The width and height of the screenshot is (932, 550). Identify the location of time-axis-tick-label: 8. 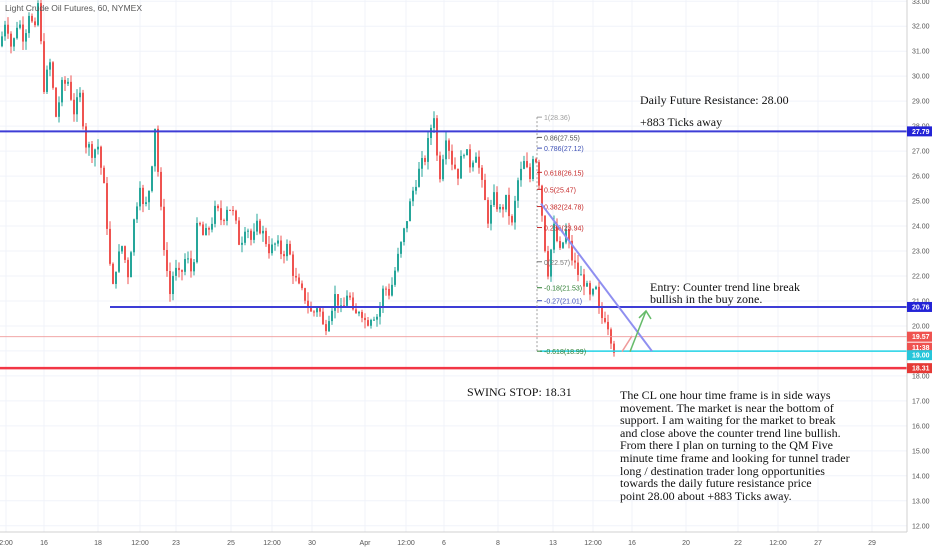
(498, 543).